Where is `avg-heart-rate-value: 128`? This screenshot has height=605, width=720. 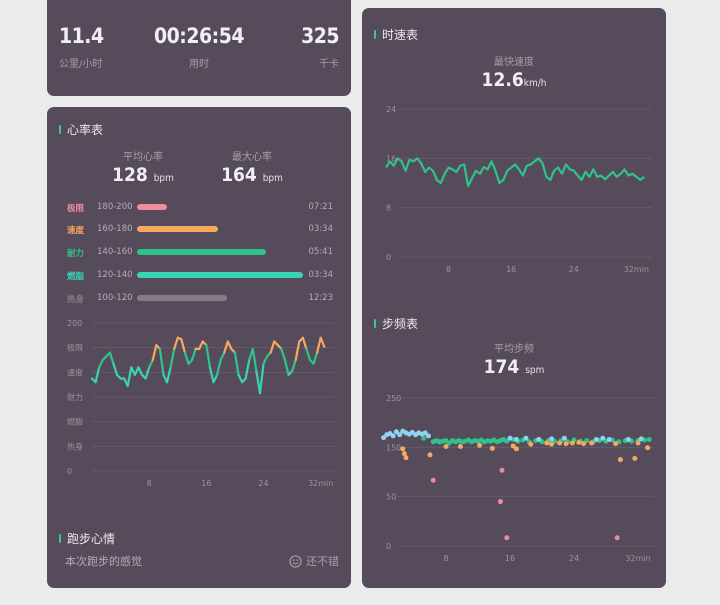
avg-heart-rate-value: 128 is located at coordinates (130, 175).